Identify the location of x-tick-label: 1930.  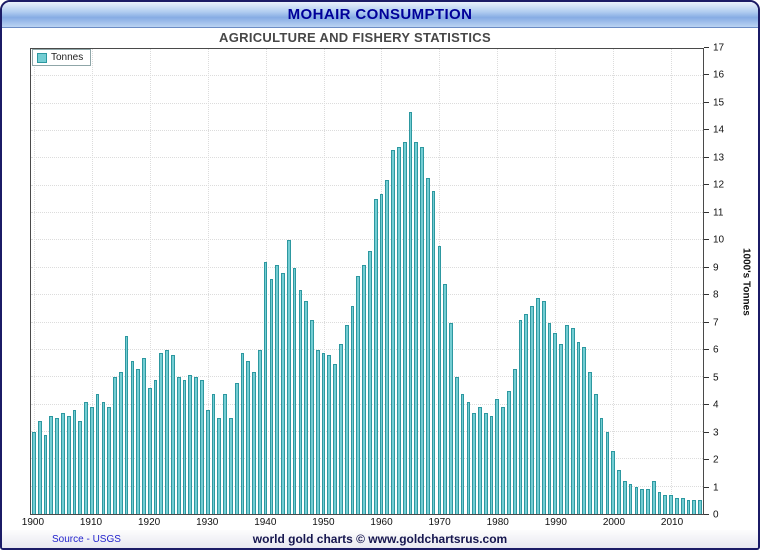
(207, 522).